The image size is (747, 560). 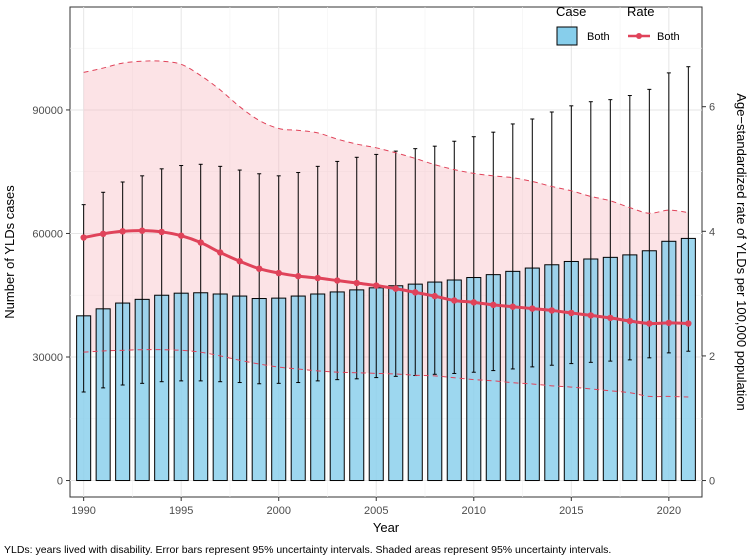 I want to click on x-tick-label: 2005, so click(x=376, y=511).